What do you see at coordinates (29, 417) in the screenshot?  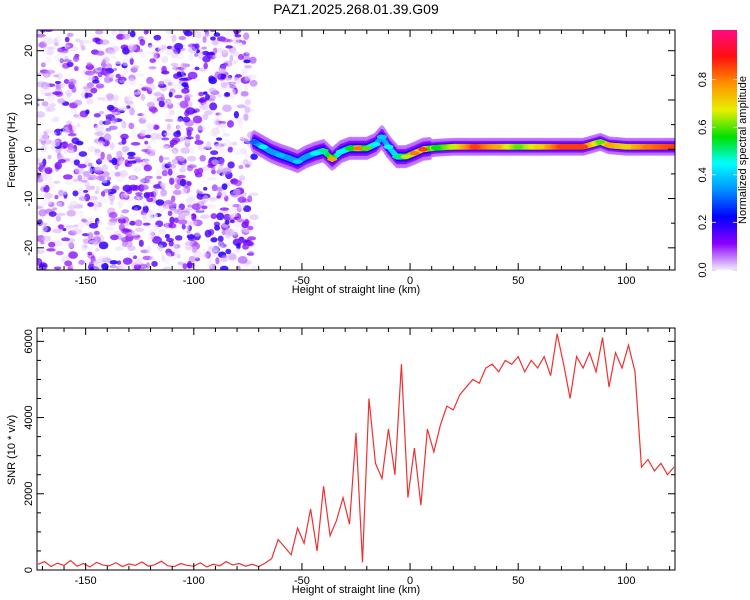 I see `snr-ytick-label: 4000` at bounding box center [29, 417].